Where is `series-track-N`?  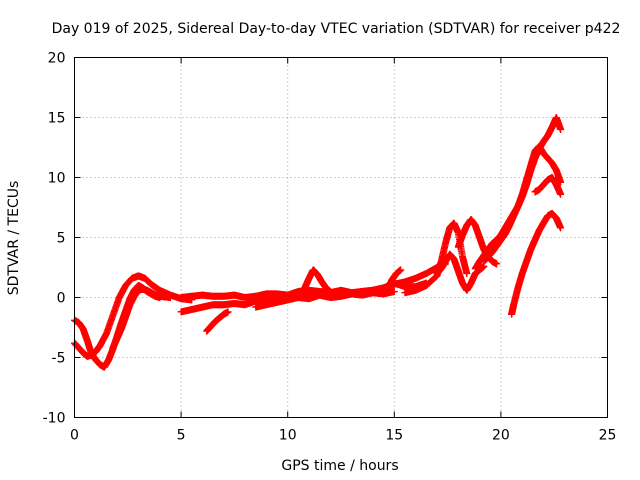 series-track-N is located at coordinates (522, 203).